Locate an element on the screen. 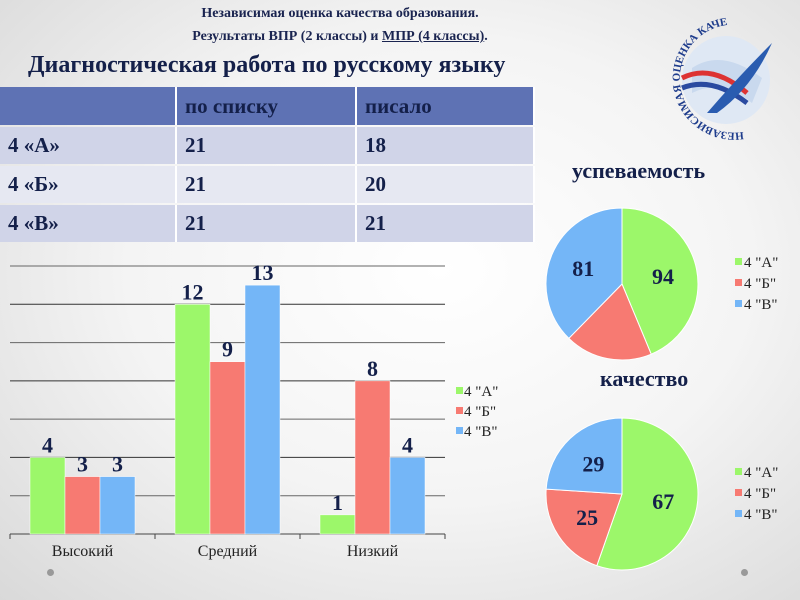 The image size is (800, 600). pie-chart-2: 67 25 29 4 "А" 4 "Б" 4 "В" is located at coordinates (661, 494).